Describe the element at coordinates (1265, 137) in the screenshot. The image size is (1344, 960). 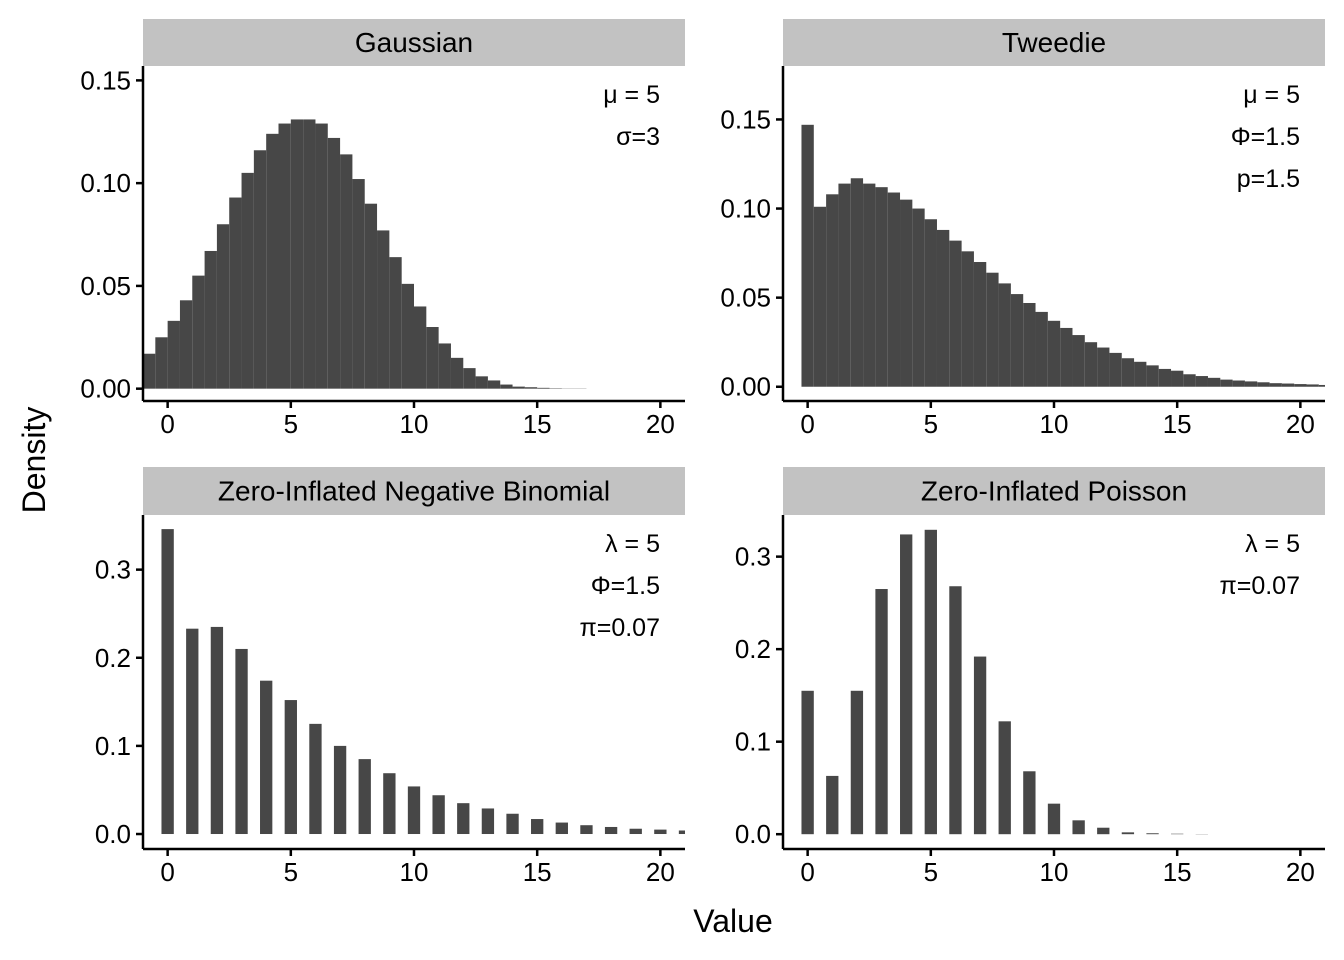
I see `panel-2-annotation: Φ=1.5` at that location.